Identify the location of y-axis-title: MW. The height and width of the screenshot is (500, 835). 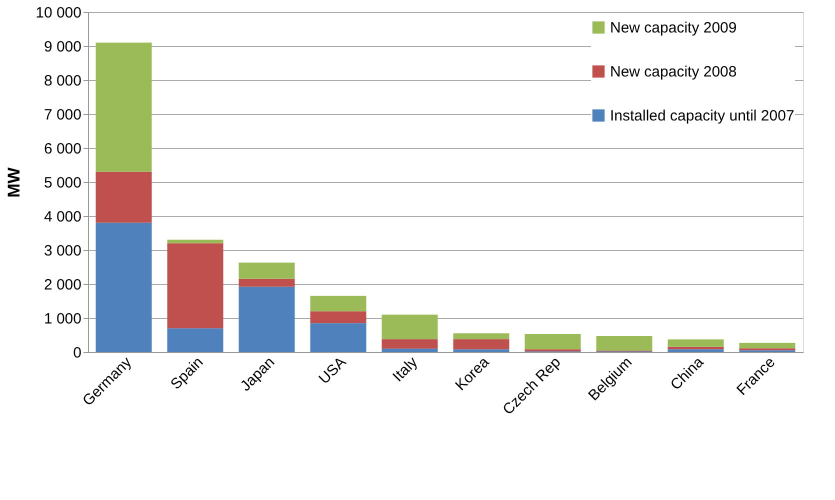
(14, 182).